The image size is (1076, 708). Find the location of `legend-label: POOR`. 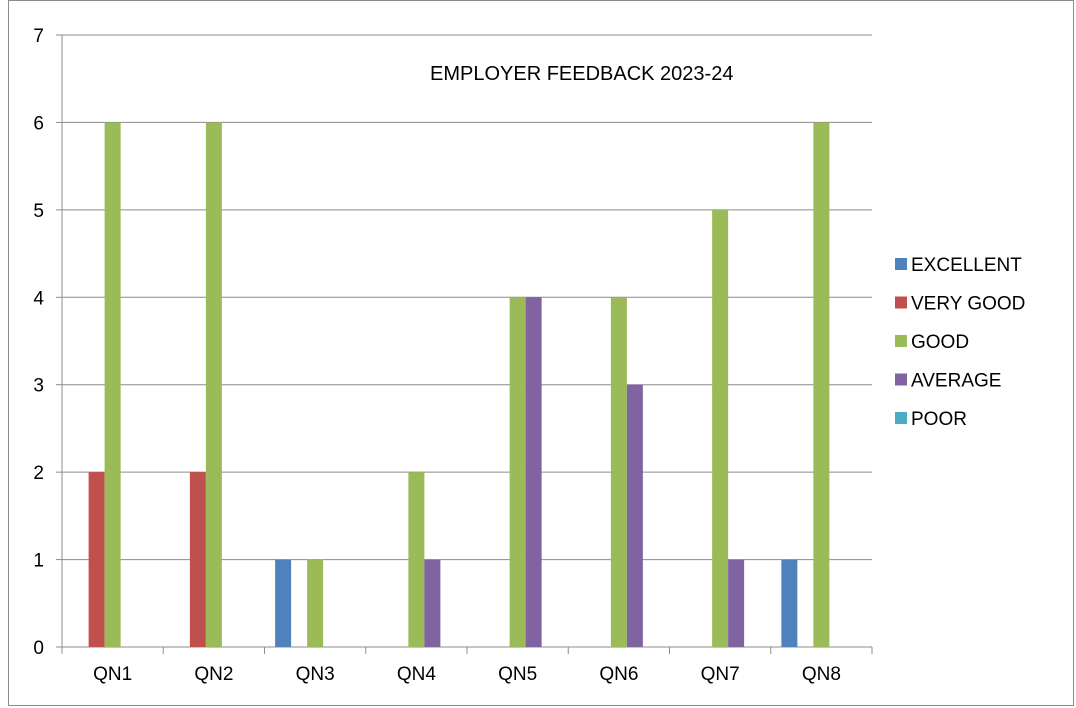

legend-label: POOR is located at coordinates (939, 419).